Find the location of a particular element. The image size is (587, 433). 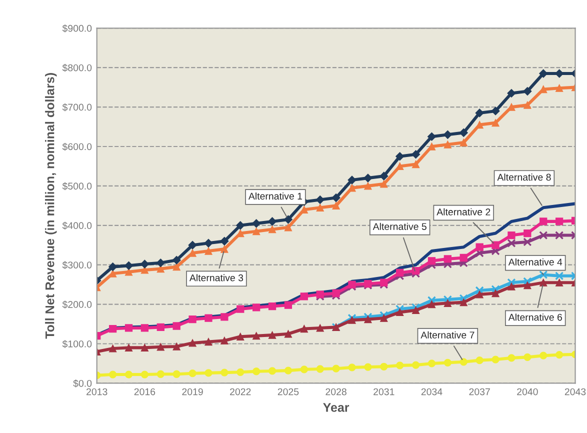

y-tick-label: $800.0 is located at coordinates (77, 68).